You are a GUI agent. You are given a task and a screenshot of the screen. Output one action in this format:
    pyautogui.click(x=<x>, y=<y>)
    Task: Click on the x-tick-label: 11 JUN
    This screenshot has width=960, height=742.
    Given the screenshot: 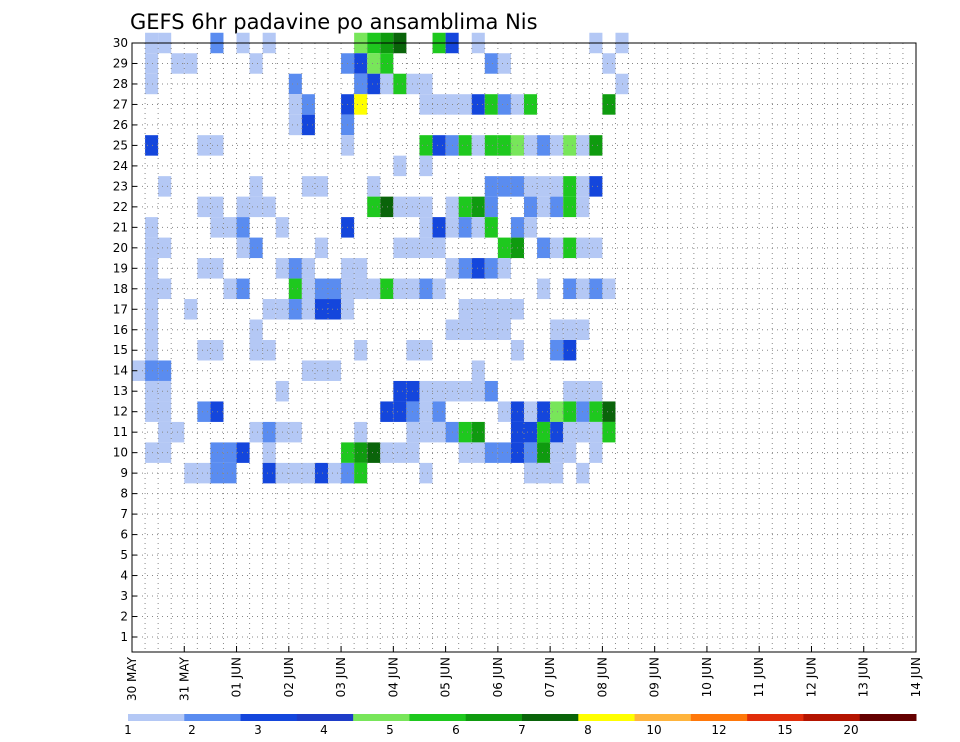 What is the action you would take?
    pyautogui.click(x=759, y=677)
    